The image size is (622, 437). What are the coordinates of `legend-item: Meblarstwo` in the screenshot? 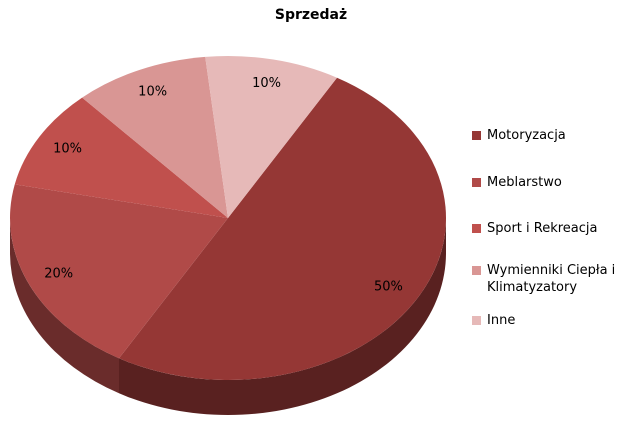 It's located at (547, 182).